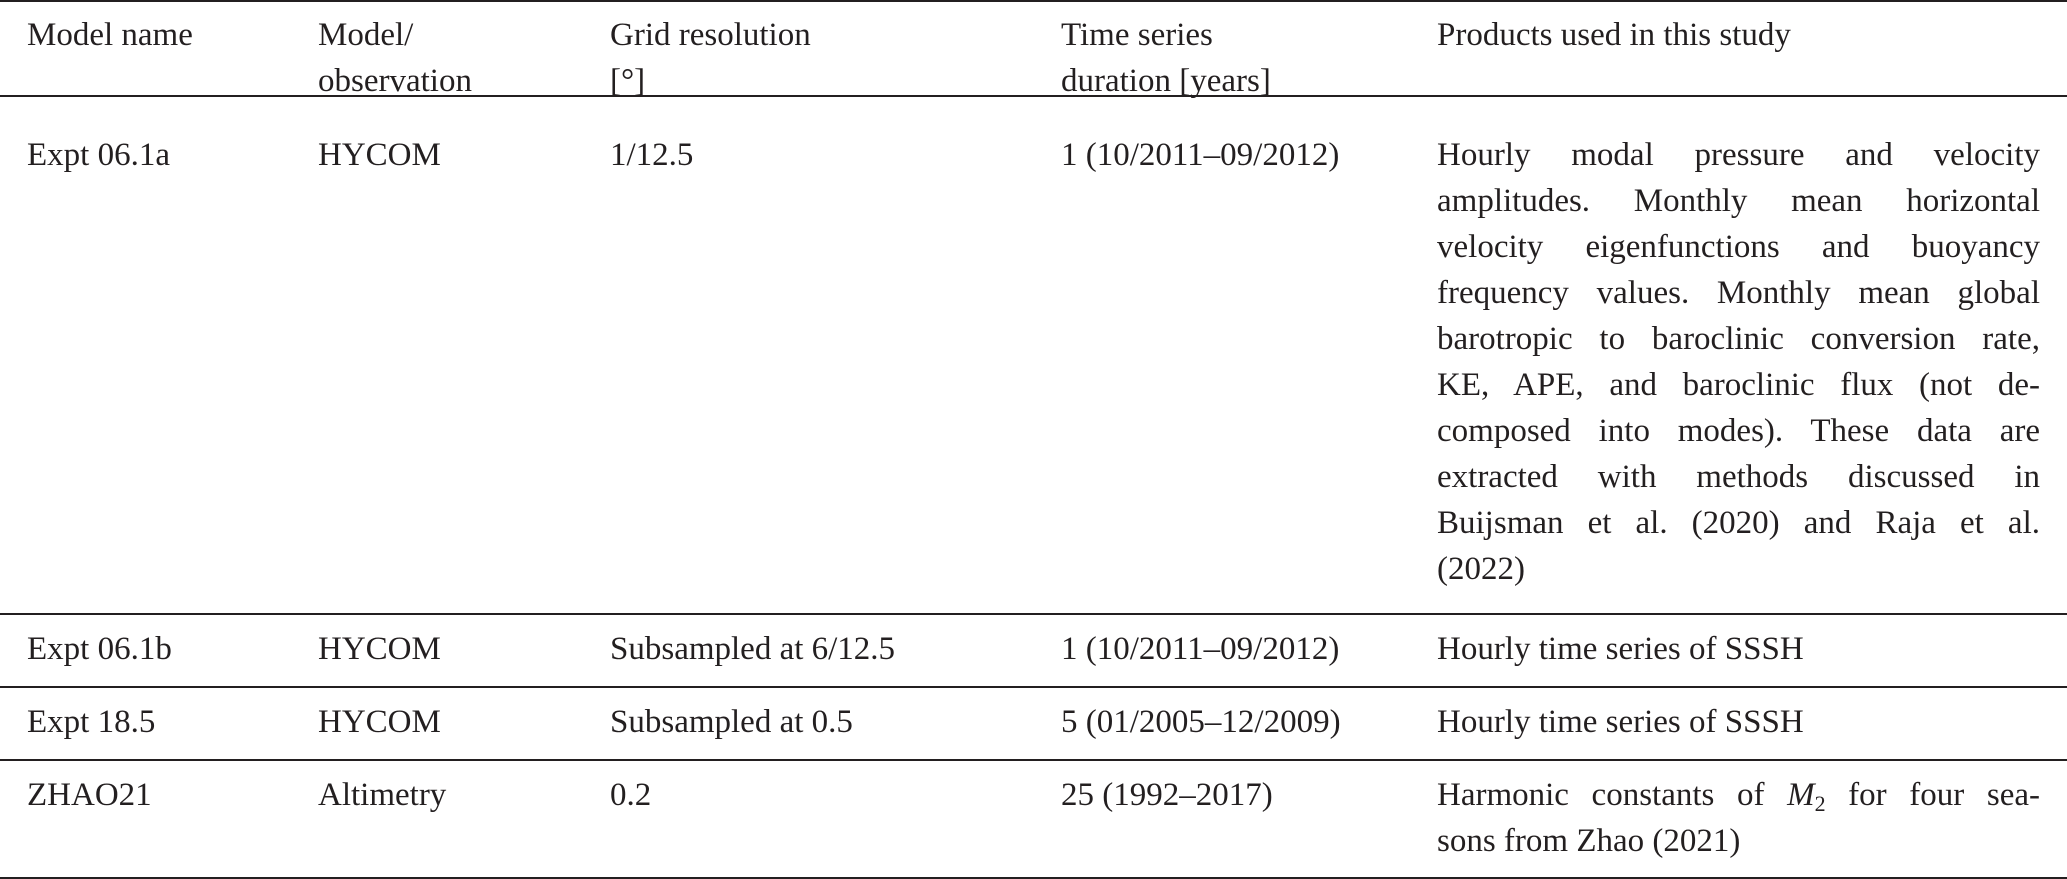  What do you see at coordinates (1738, 293) in the screenshot?
I see `products-line: frequency values. Monthly mean global` at bounding box center [1738, 293].